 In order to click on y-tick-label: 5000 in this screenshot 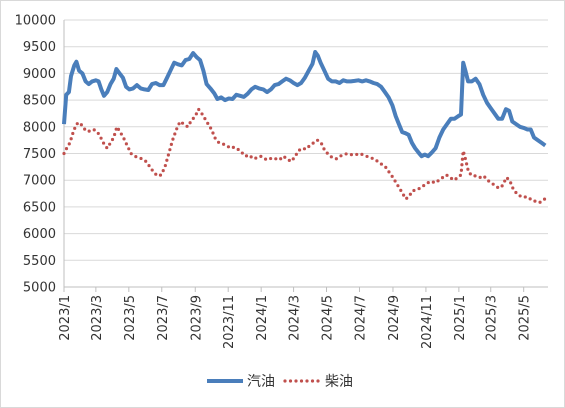, I will do `click(39, 288)`.